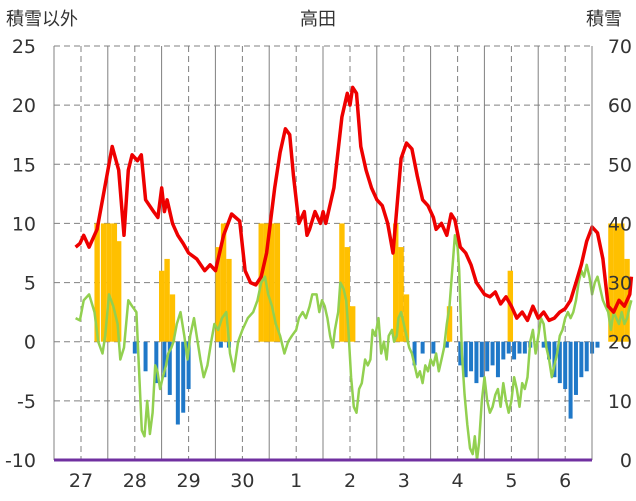 The height and width of the screenshot is (501, 636). Describe the element at coordinates (620, 106) in the screenshot. I see `right-tick-label: 60` at that location.